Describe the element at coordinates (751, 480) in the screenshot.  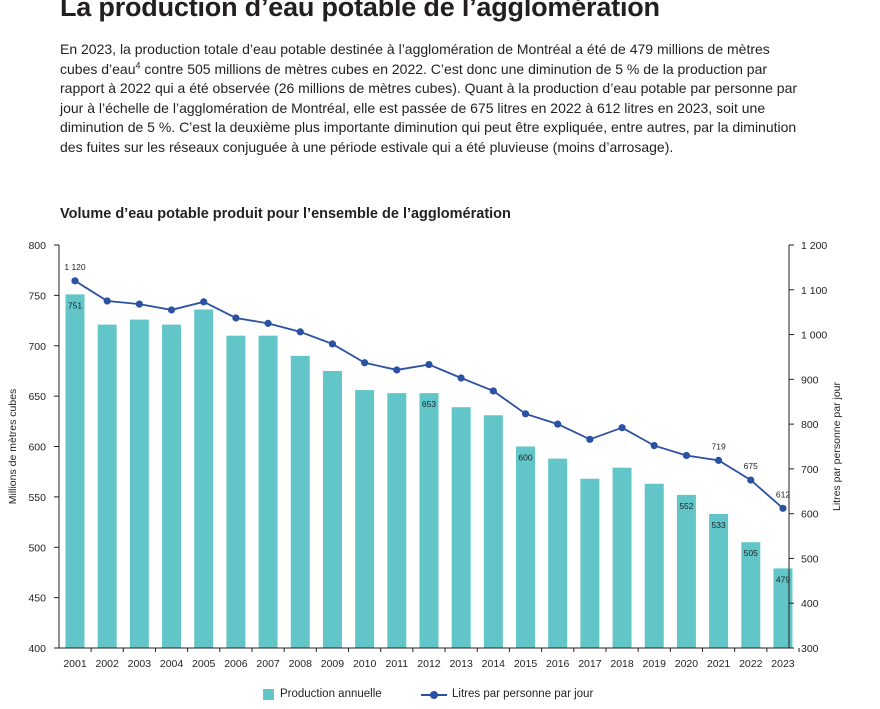
I see `line-point-2022` at that location.